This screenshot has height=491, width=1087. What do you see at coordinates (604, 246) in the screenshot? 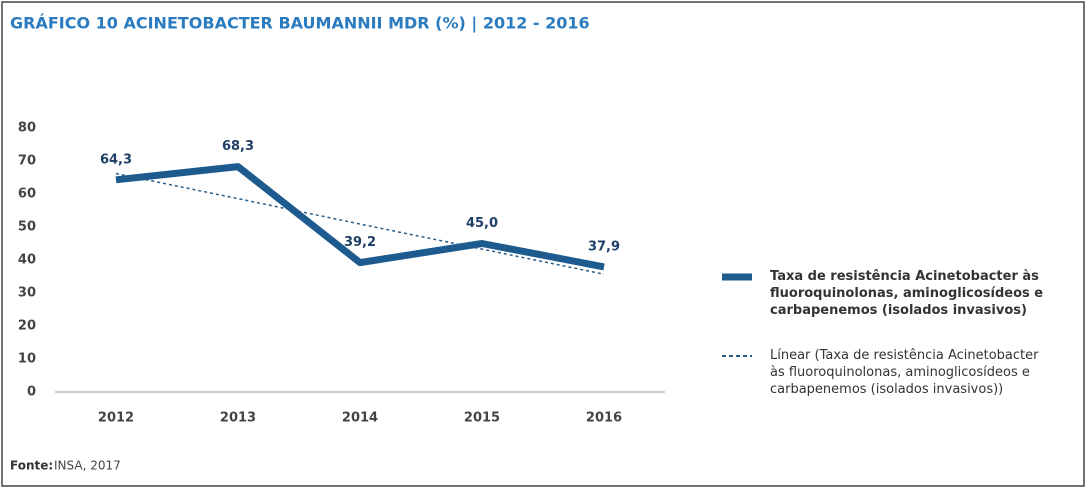
I see `data-label: 37,9` at bounding box center [604, 246].